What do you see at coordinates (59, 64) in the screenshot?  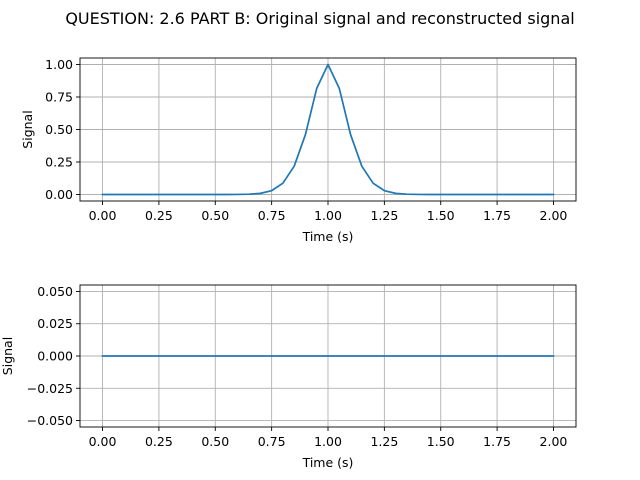 I see `y-tick-label: 1.00` at bounding box center [59, 64].